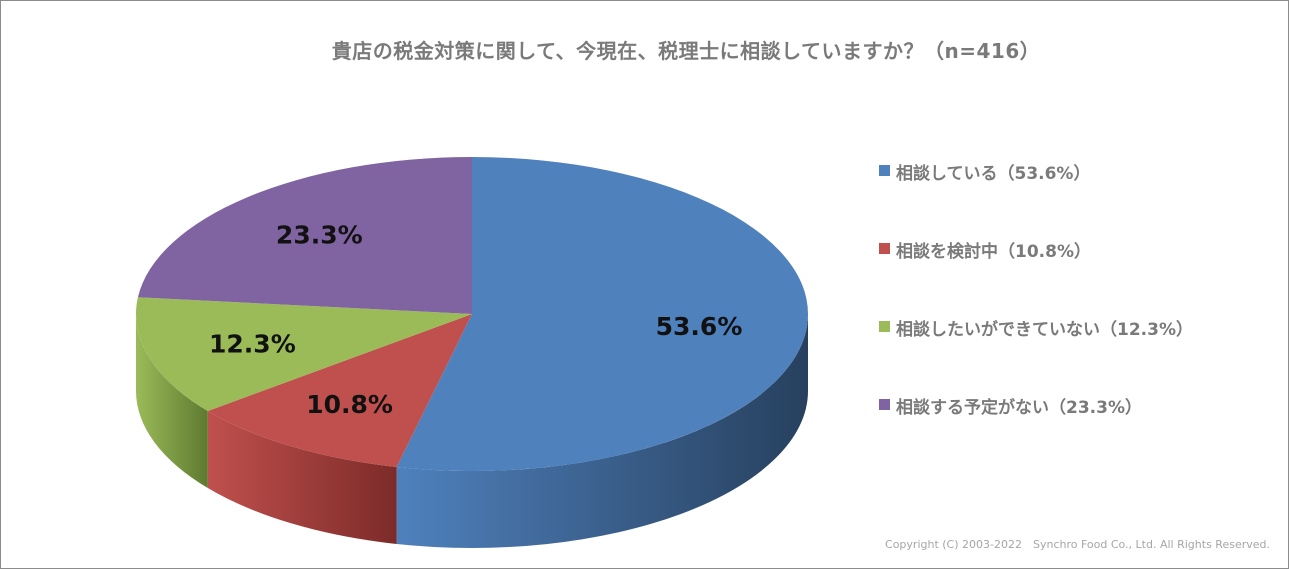  Describe the element at coordinates (884, 404) in the screenshot. I see `legend-swatch-no-plan` at that location.